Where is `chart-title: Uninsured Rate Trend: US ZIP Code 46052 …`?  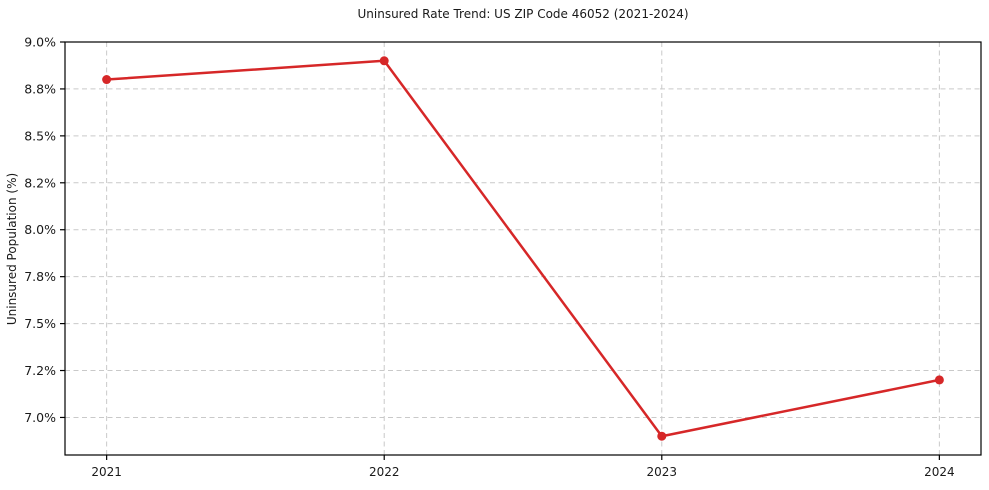
chart-title: Uninsured Rate Trend: US ZIP Code 46052 … is located at coordinates (523, 14).